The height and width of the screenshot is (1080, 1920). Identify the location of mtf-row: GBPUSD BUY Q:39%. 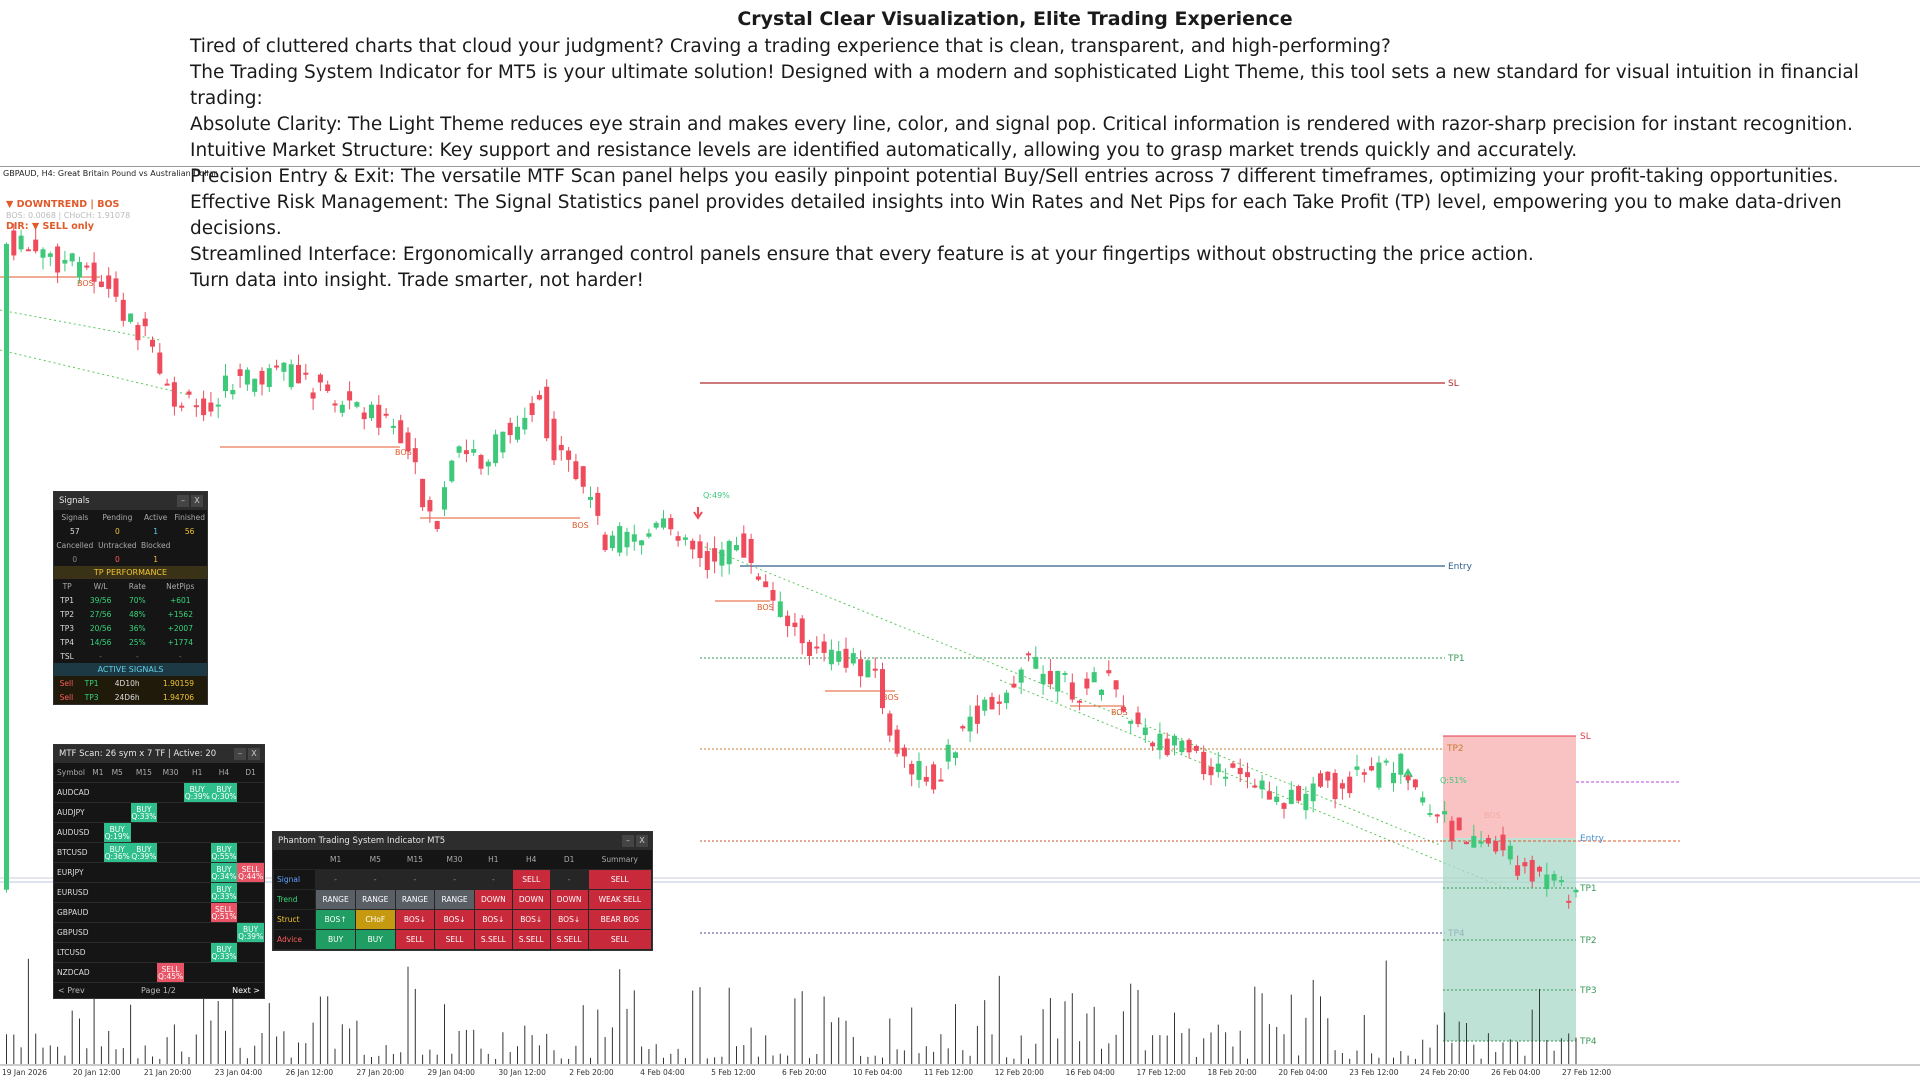
(159, 932).